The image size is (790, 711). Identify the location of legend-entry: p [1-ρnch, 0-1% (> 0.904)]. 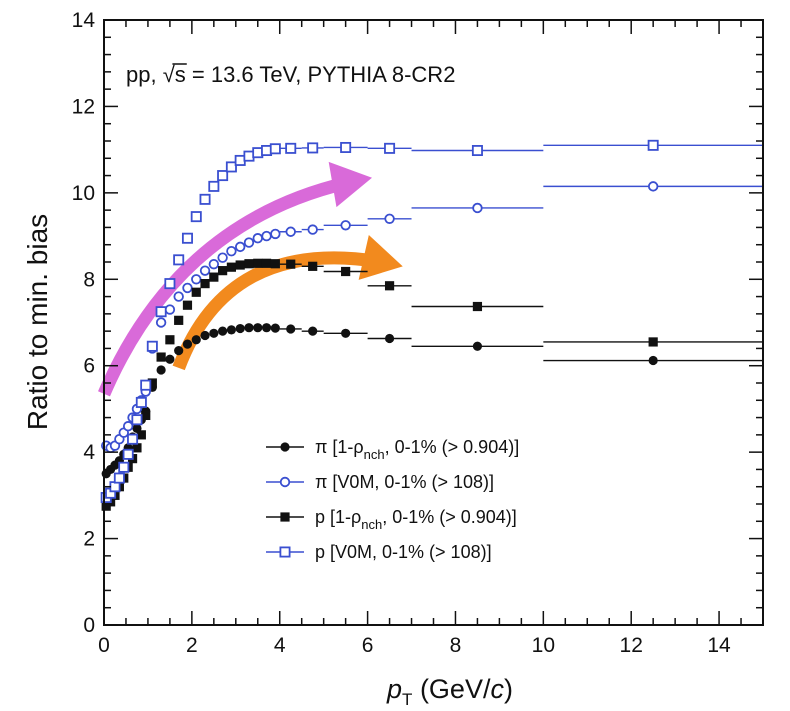
(391, 519).